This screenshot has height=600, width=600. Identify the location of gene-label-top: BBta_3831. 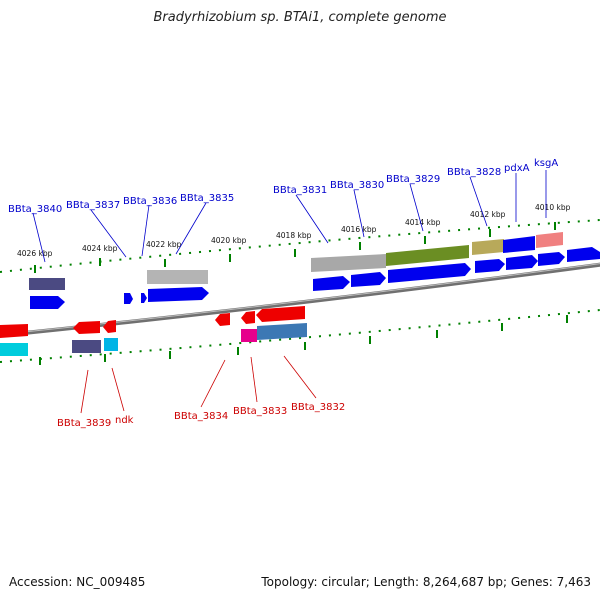
(300, 190).